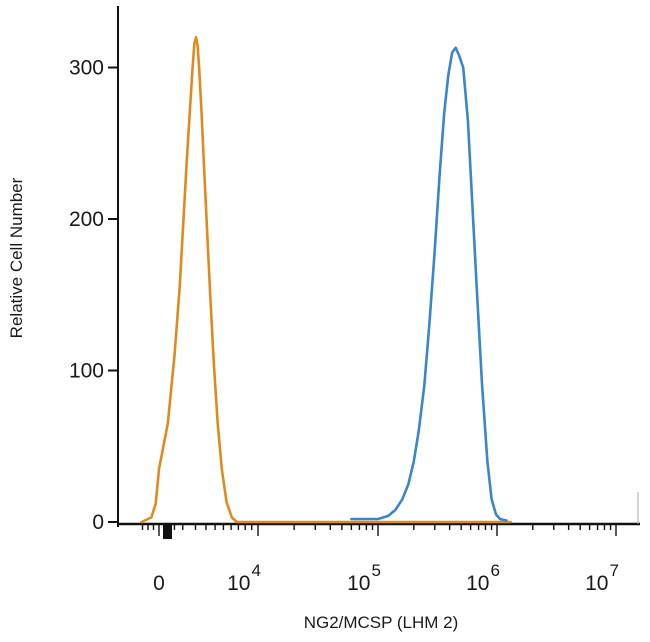 This screenshot has height=642, width=650. I want to click on x-tick-label: 10⁴, so click(244, 578).